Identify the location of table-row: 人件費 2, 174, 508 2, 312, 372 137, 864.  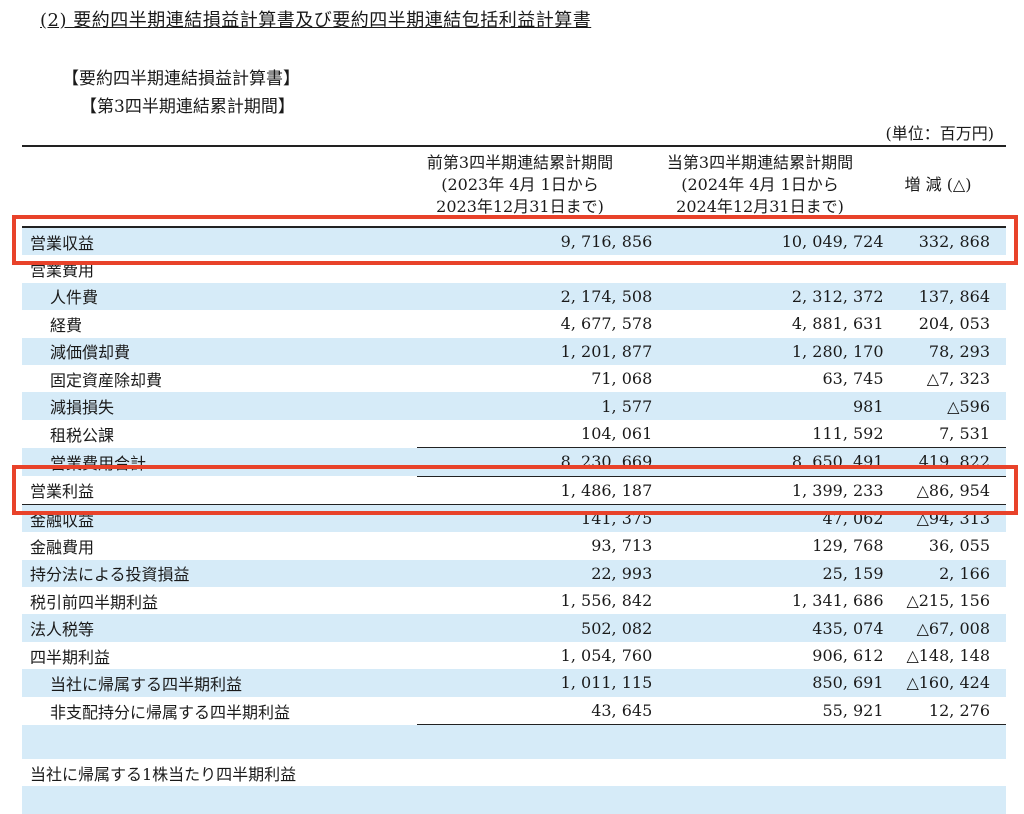
(514, 296).